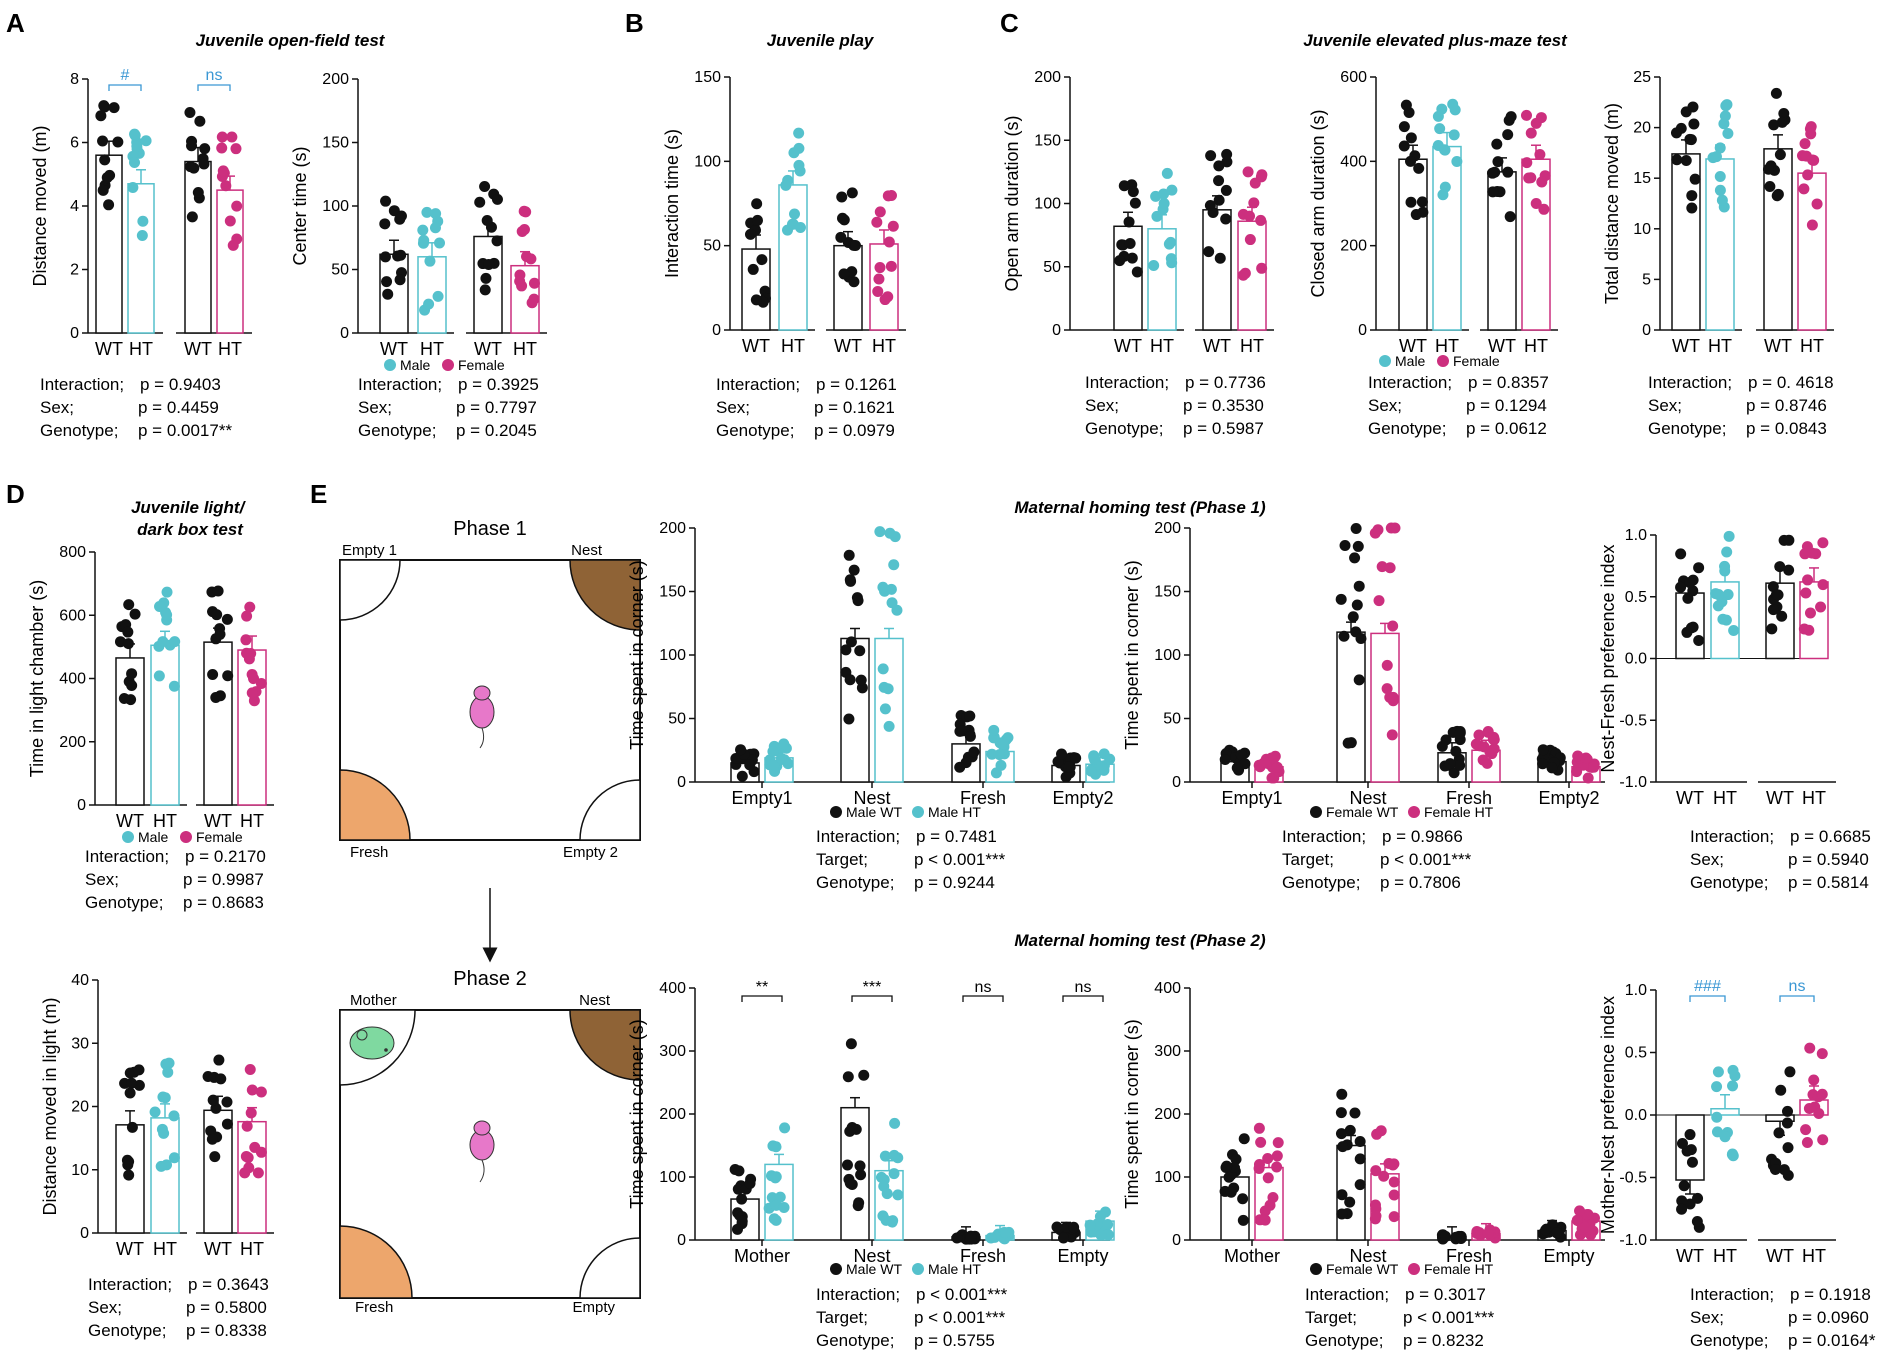  Describe the element at coordinates (905, 812) in the screenshot. I see `legend: Male WT Male HT` at that location.